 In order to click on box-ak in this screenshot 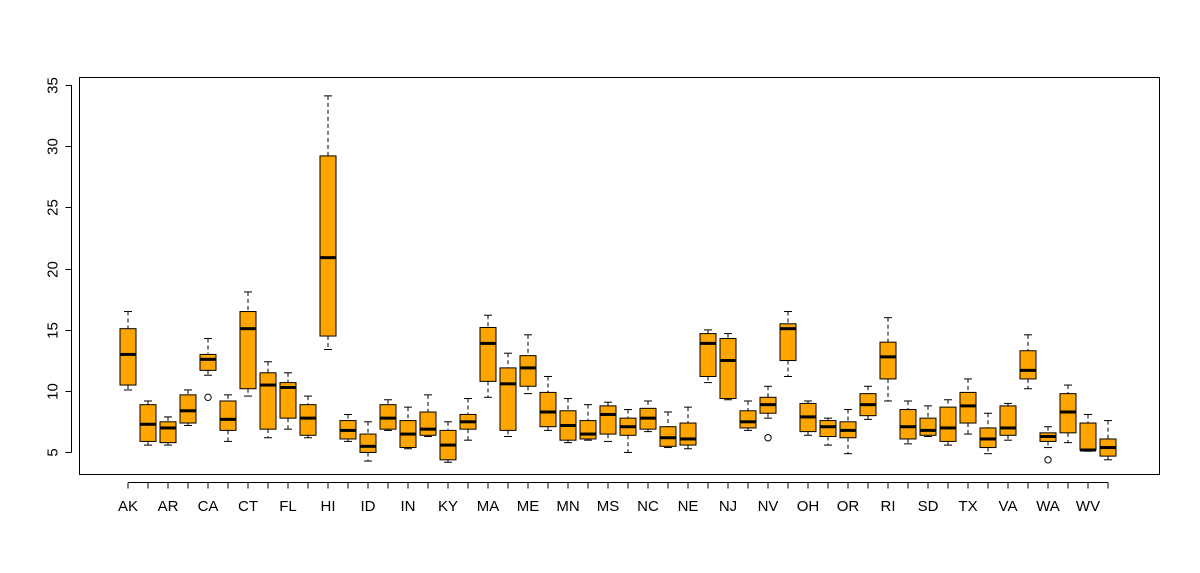, I will do `click(128, 351)`.